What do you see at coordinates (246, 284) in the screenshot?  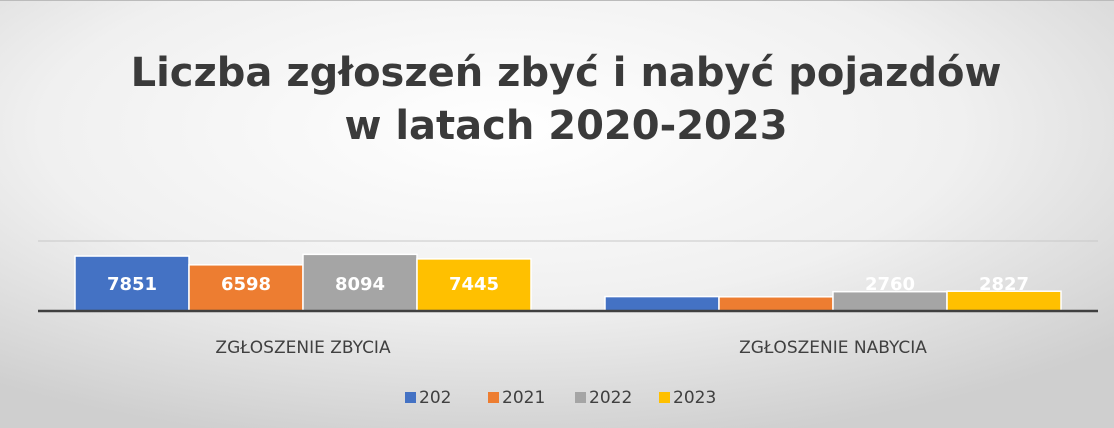 I see `data-label: 6598` at bounding box center [246, 284].